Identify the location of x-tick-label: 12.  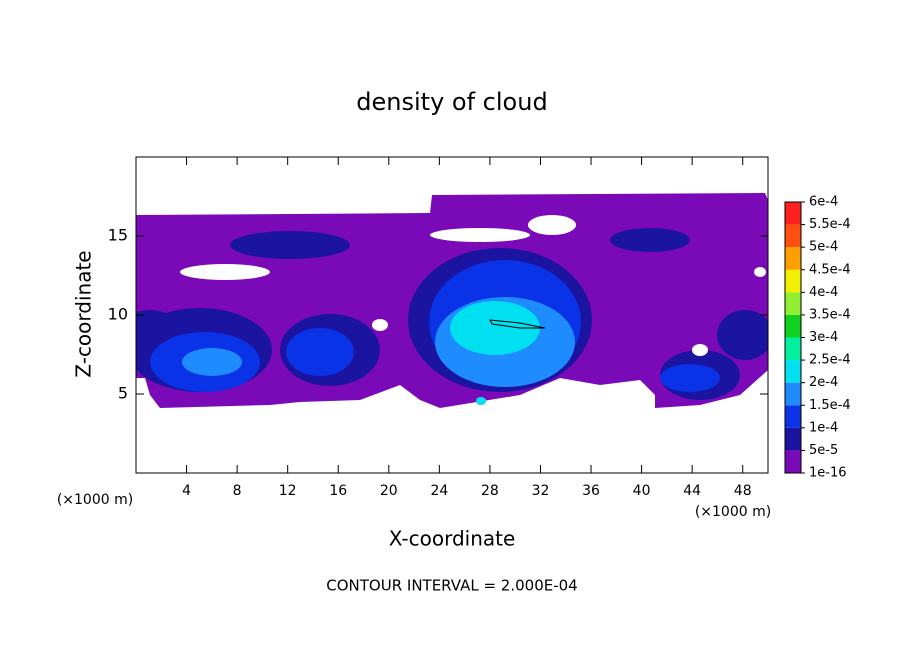
(288, 491).